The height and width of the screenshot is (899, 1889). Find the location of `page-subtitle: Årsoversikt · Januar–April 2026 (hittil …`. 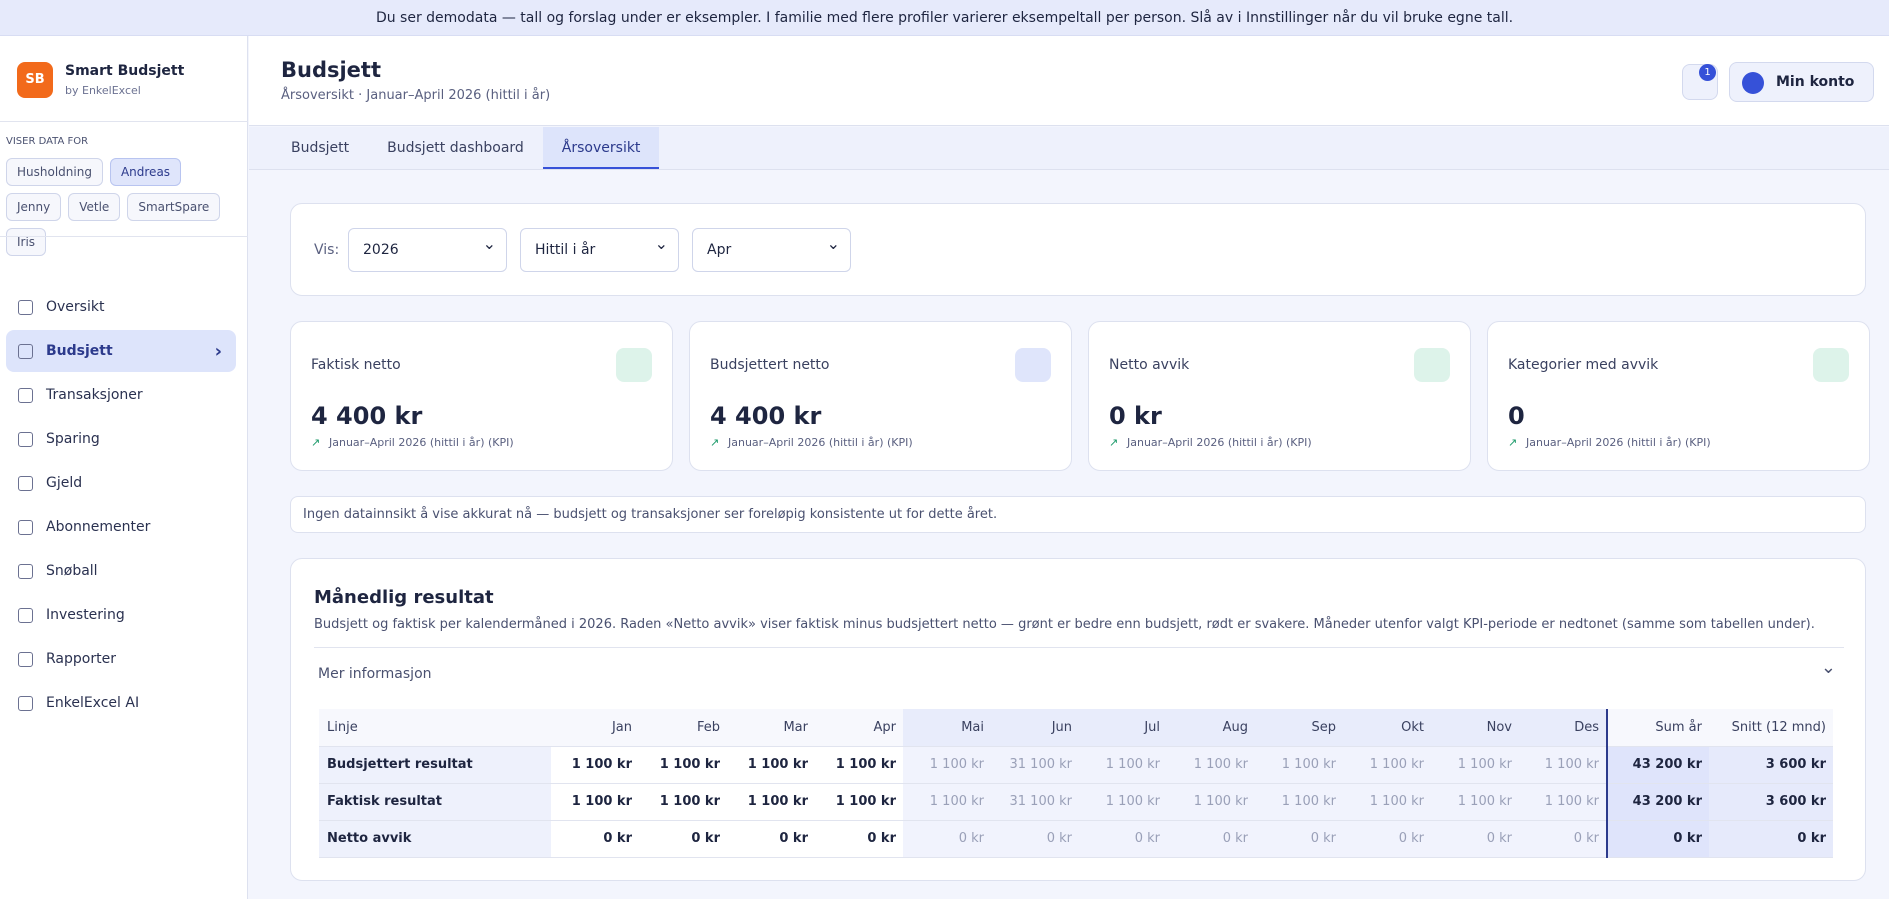

page-subtitle: Årsoversikt · Januar–April 2026 (hittil … is located at coordinates (416, 95).